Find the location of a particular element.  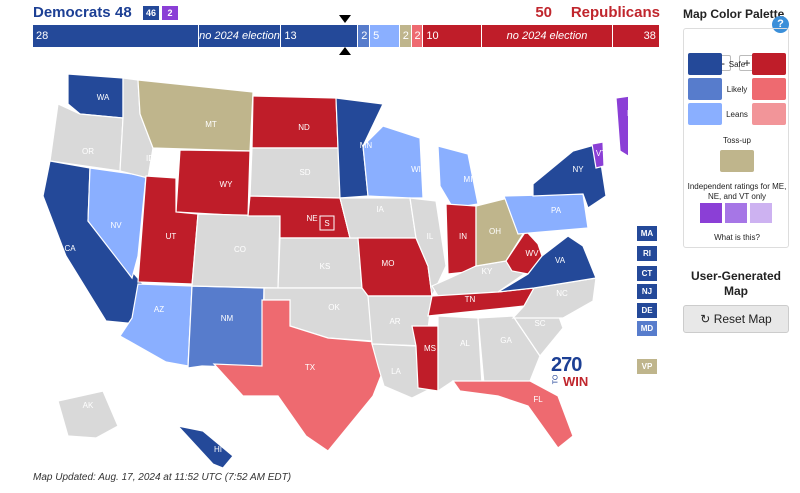

state-hi is located at coordinates (205, 447).